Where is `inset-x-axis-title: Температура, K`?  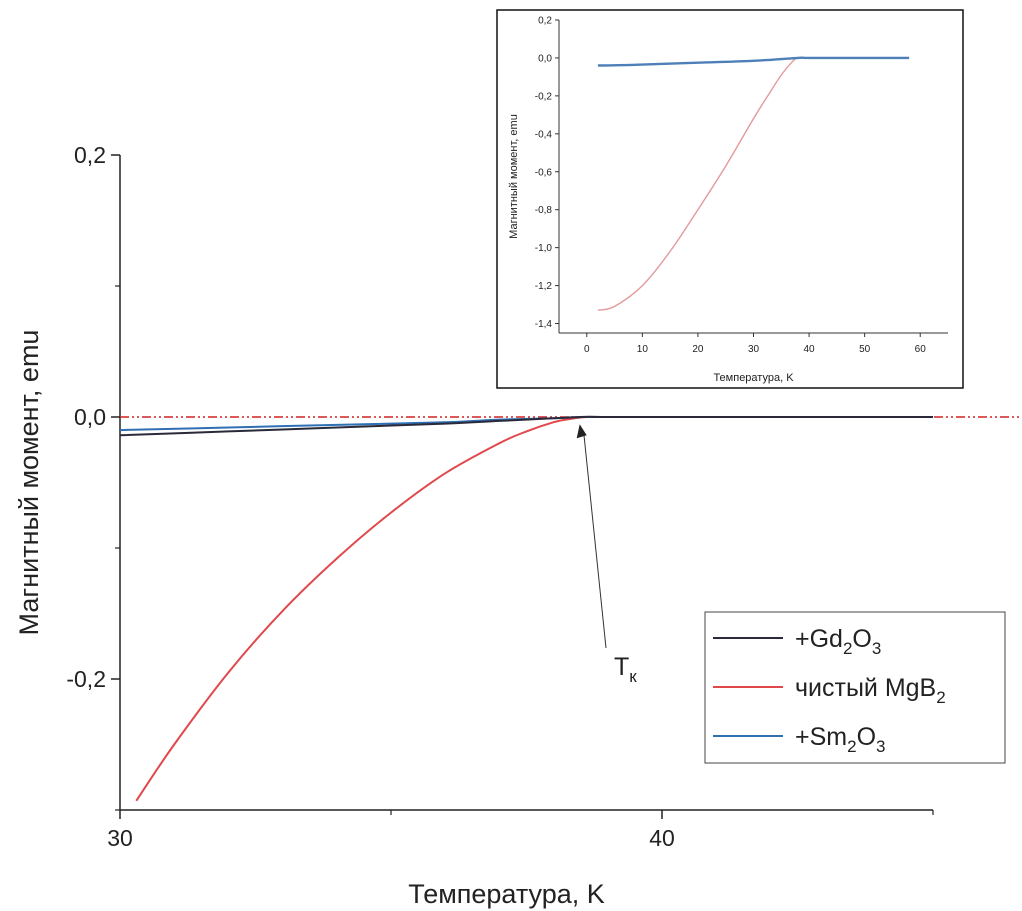
inset-x-axis-title: Температура, K is located at coordinates (753, 378).